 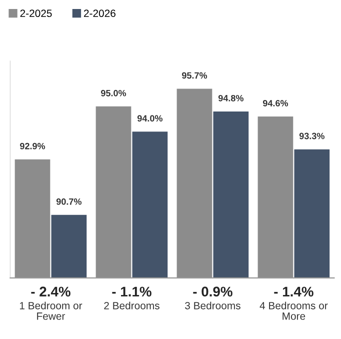 What do you see at coordinates (51, 311) in the screenshot?
I see `x-tick-label: 1 Bedroom or Fewer` at bounding box center [51, 311].